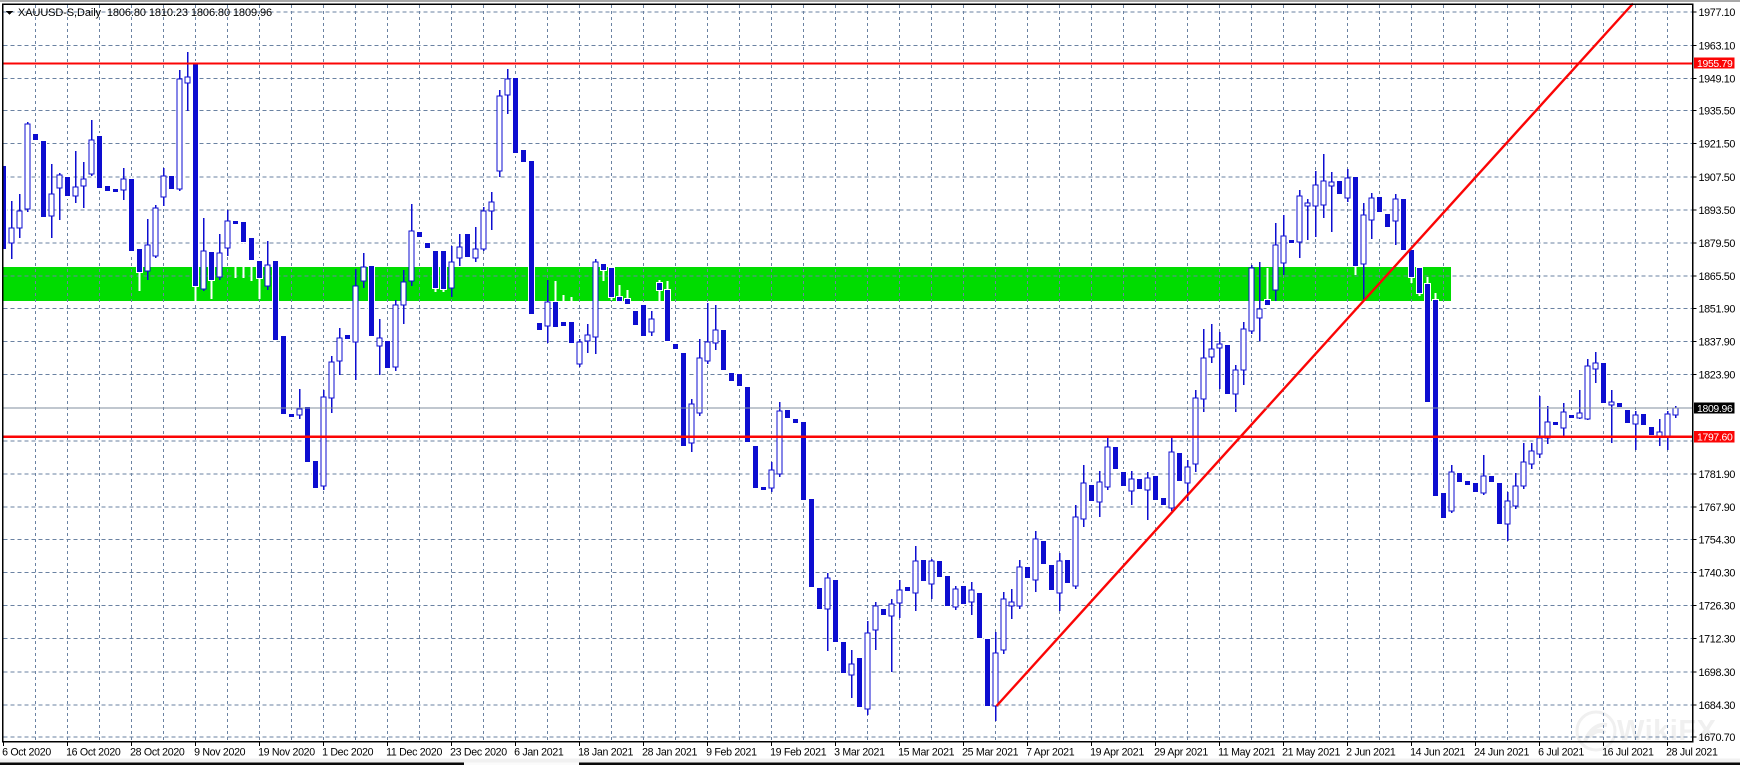  What do you see at coordinates (859, 753) in the screenshot?
I see `svg-text: 3 Mar 2021` at bounding box center [859, 753].